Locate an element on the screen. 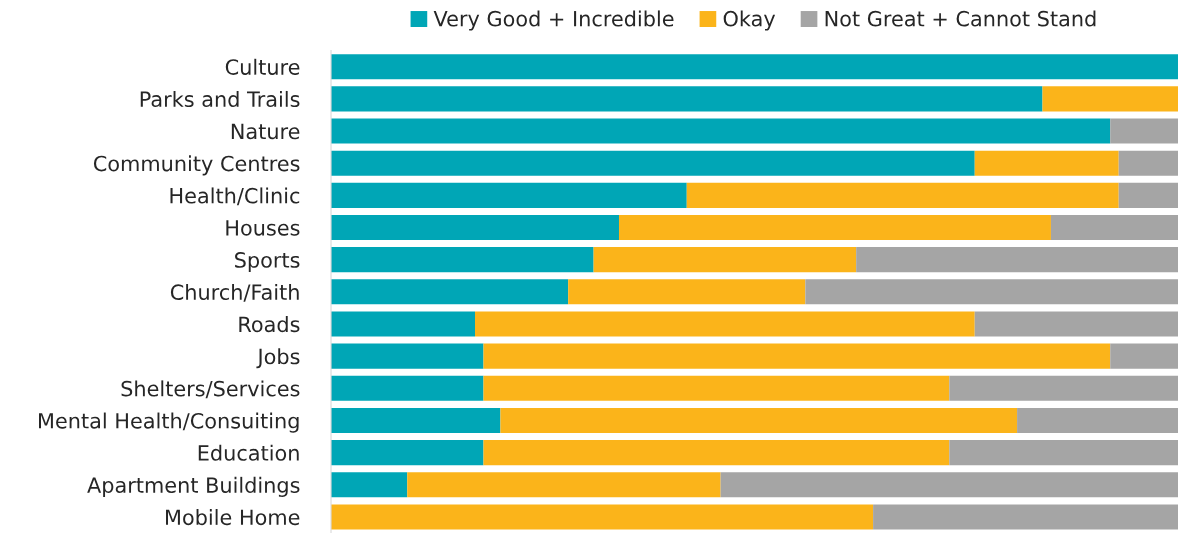 The image size is (1178, 533). legend-label: Okay is located at coordinates (749, 20).